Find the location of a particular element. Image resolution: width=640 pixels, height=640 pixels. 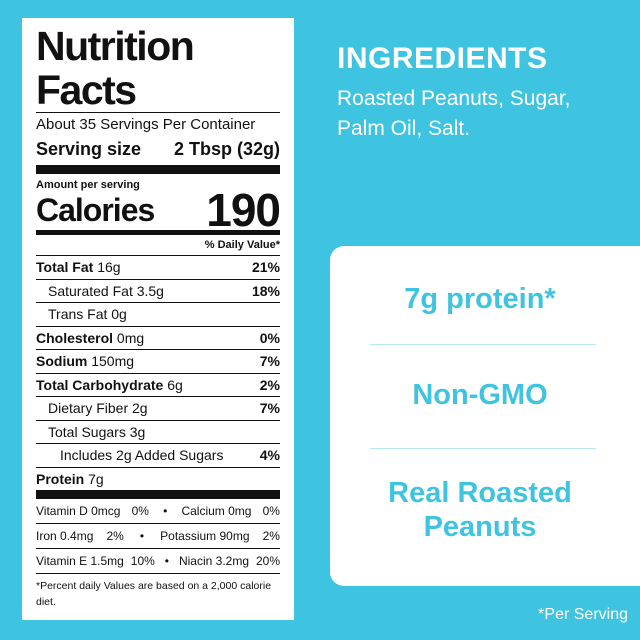

vitamin-left-pct: 2% is located at coordinates (115, 536).